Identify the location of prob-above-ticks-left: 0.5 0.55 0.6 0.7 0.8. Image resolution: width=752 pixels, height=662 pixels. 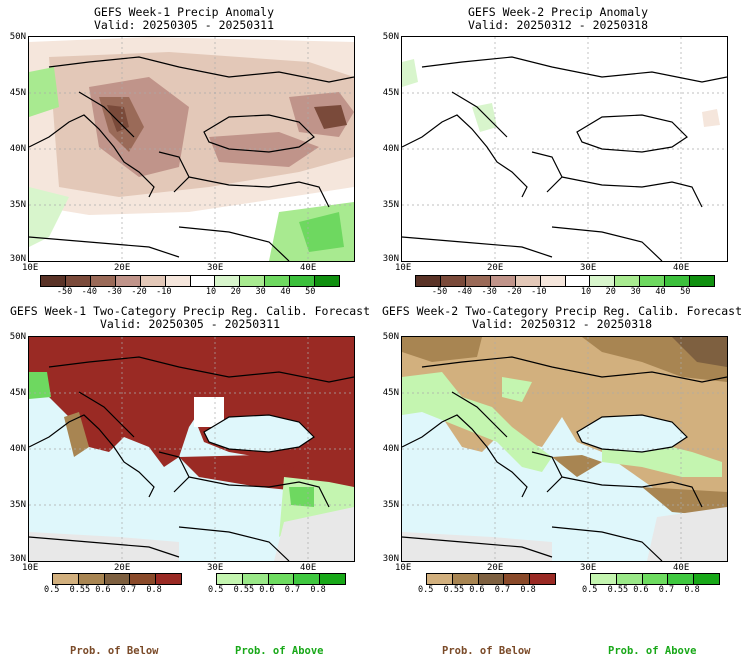
(276, 591).